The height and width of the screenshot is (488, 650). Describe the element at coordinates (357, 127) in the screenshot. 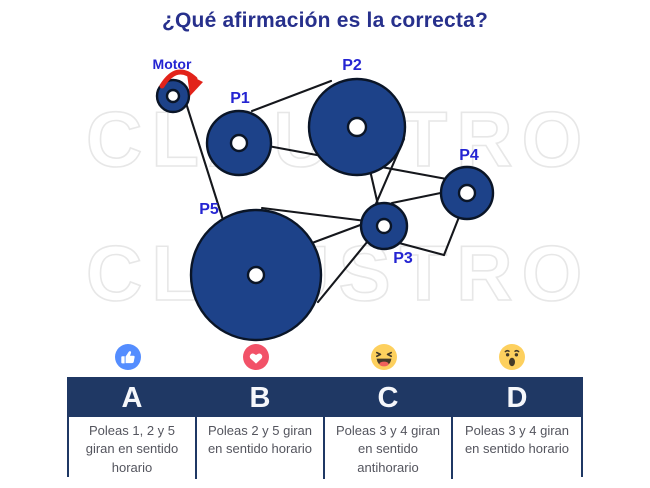

I see `pulley-p2` at that location.